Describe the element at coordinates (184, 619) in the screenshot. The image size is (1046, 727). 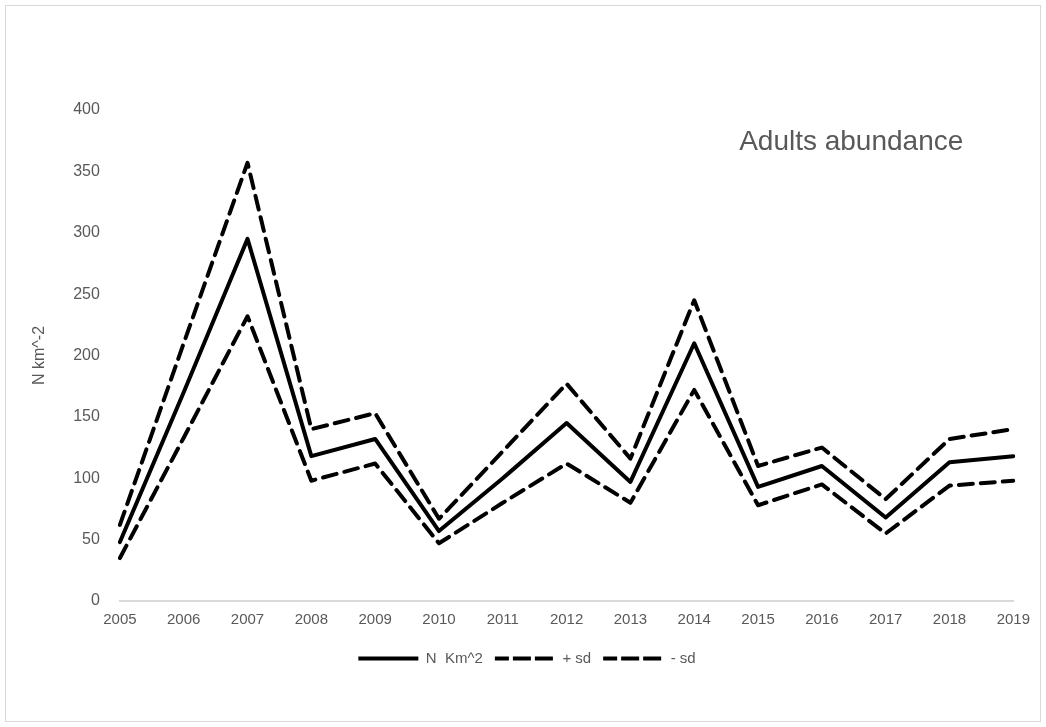
I see `x-tick-label: 2006` at that location.